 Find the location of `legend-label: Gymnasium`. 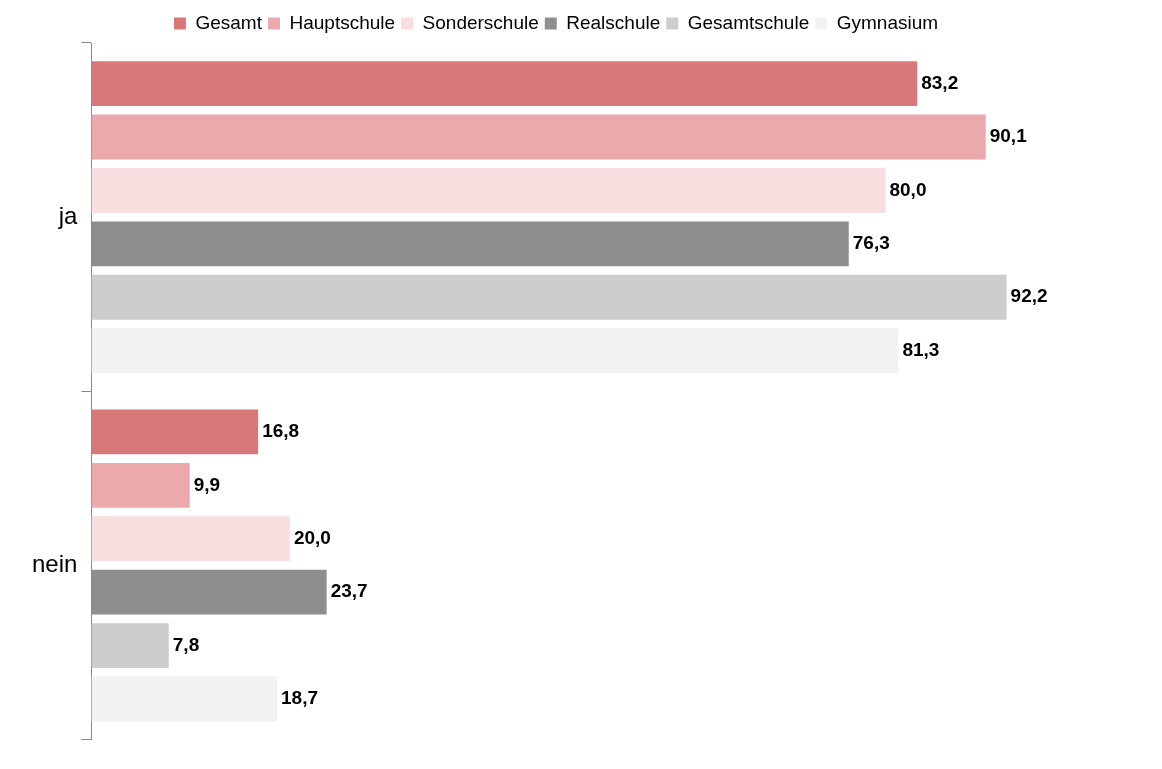

legend-label: Gymnasium is located at coordinates (887, 22).